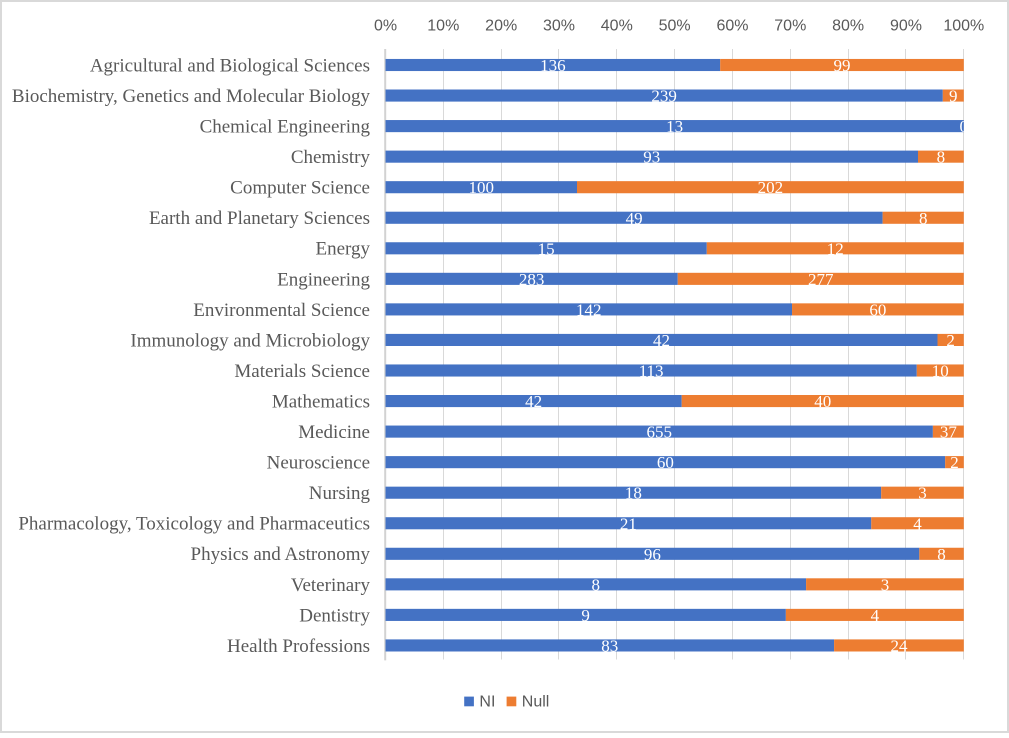 This screenshot has width=1009, height=738. Describe the element at coordinates (771, 187) in the screenshot. I see `svg-text: 202` at that location.